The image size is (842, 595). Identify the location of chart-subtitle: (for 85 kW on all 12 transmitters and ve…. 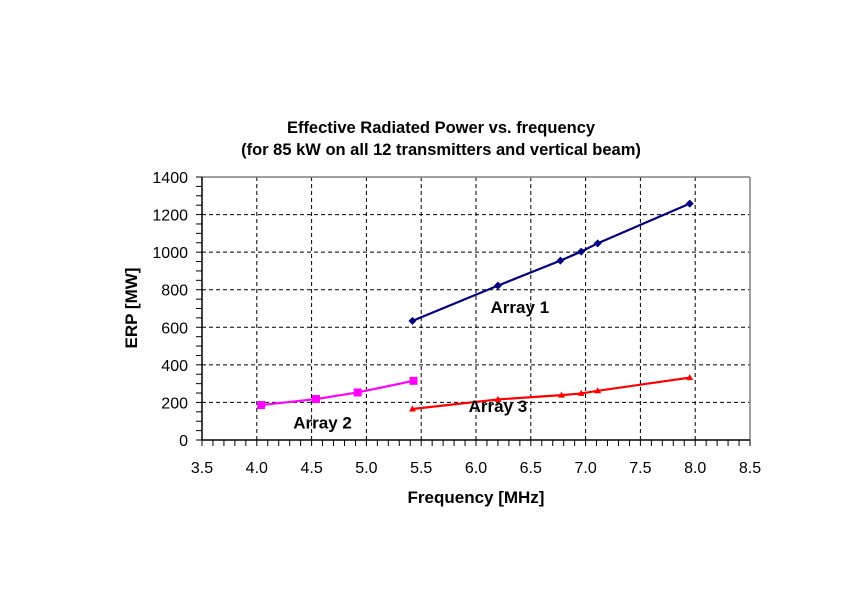
(441, 150).